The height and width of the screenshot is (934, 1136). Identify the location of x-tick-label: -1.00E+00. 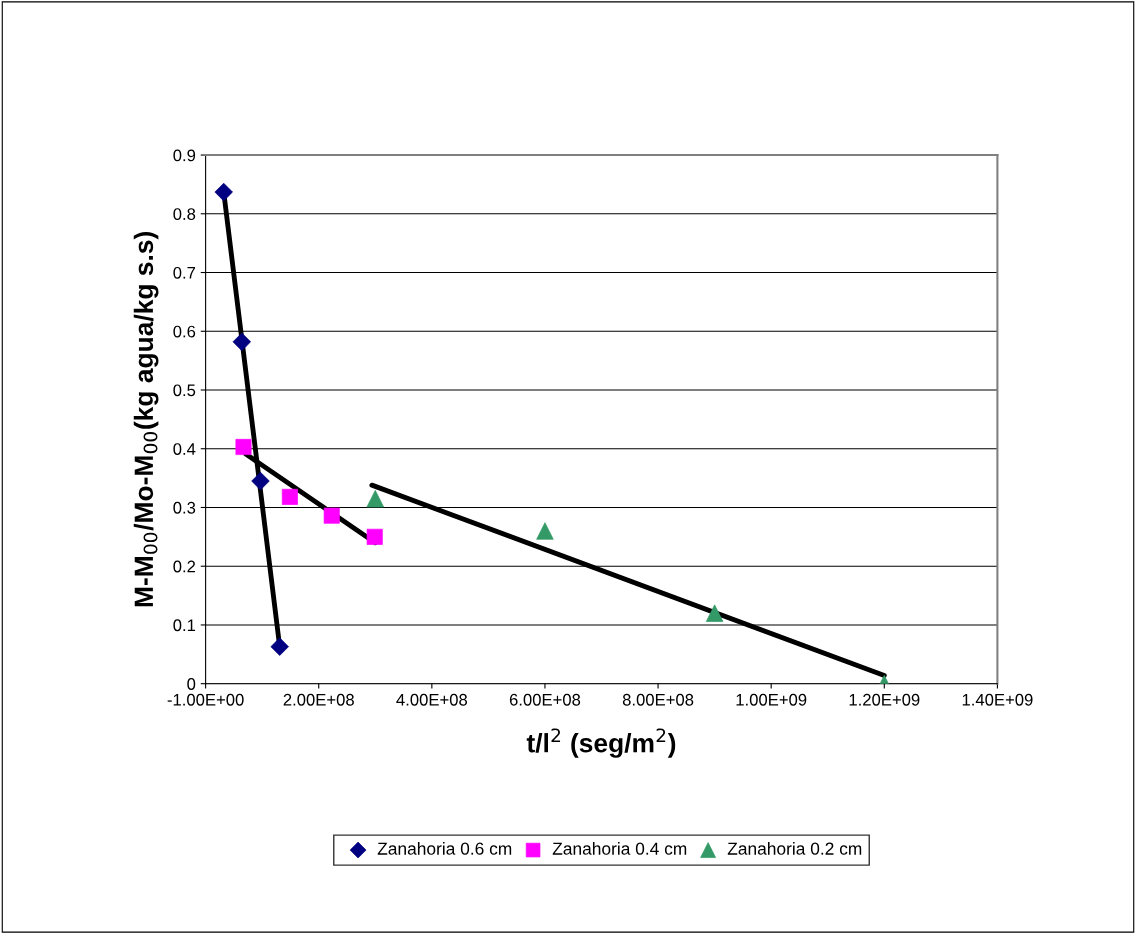
(205, 699).